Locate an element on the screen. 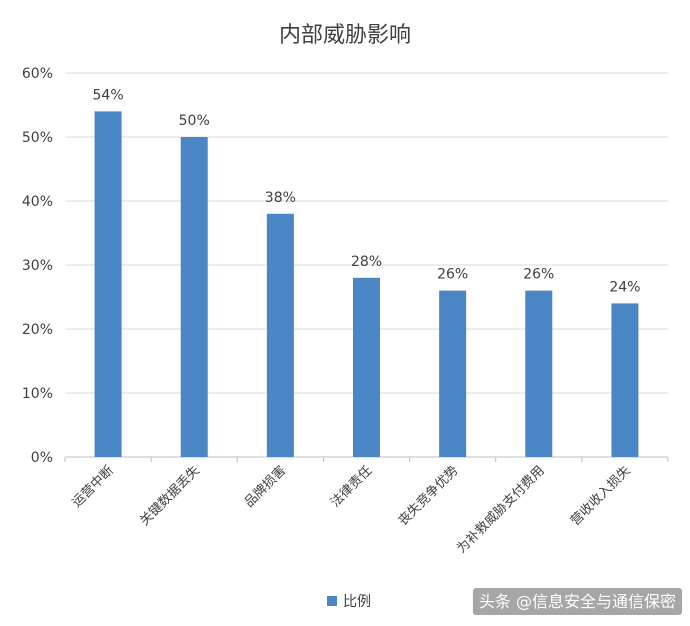 This screenshot has height=626, width=690. x-category-label: 法律责任 is located at coordinates (351, 486).